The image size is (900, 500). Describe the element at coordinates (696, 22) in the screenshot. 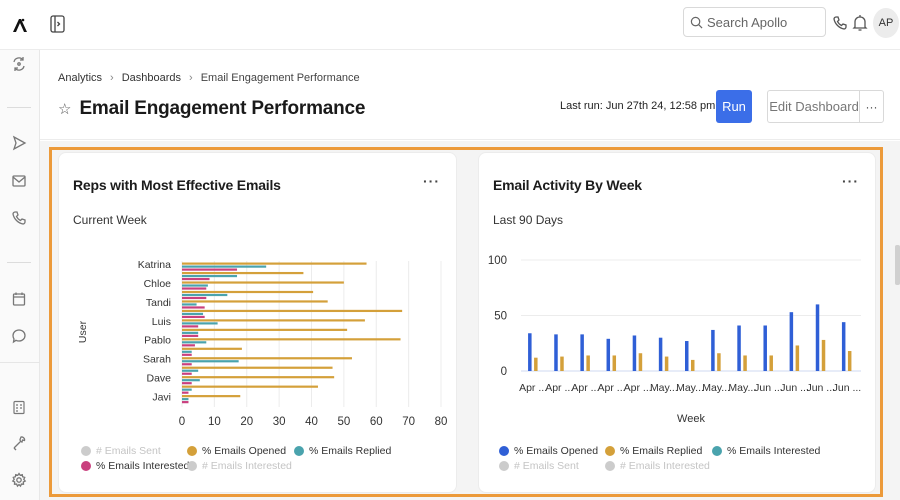

I see `search-icon` at that location.